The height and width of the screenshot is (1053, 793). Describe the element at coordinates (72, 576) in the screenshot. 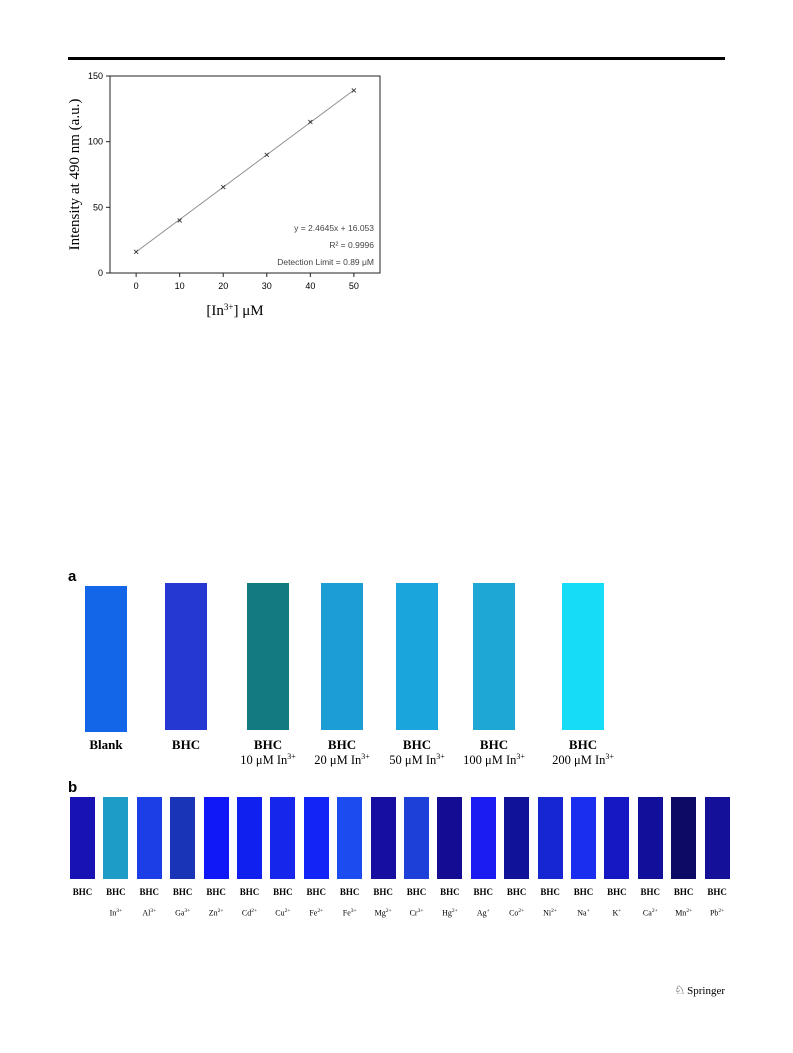

I see `panel-a-letter: a` at that location.